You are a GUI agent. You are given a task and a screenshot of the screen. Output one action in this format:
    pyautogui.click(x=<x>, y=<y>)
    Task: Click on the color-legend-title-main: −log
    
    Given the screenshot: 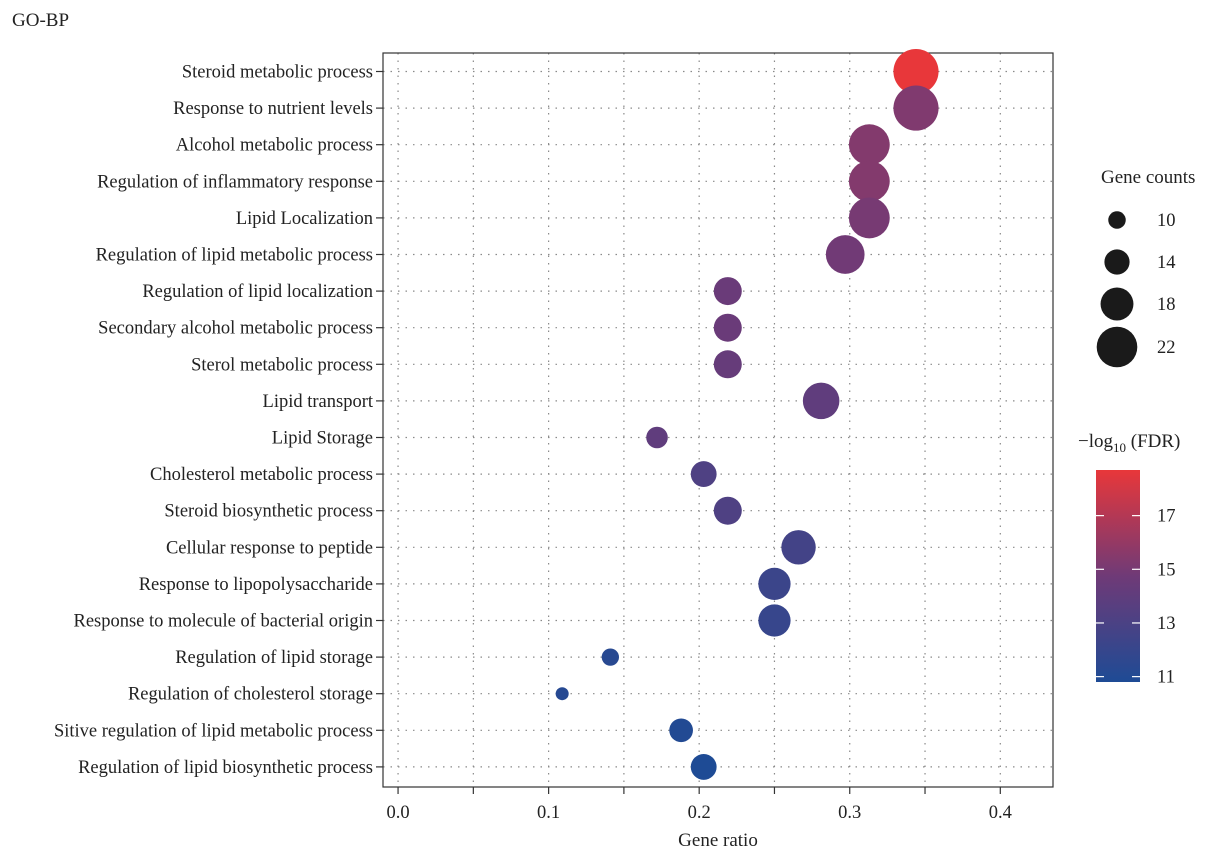 What is the action you would take?
    pyautogui.click(x=1095, y=441)
    